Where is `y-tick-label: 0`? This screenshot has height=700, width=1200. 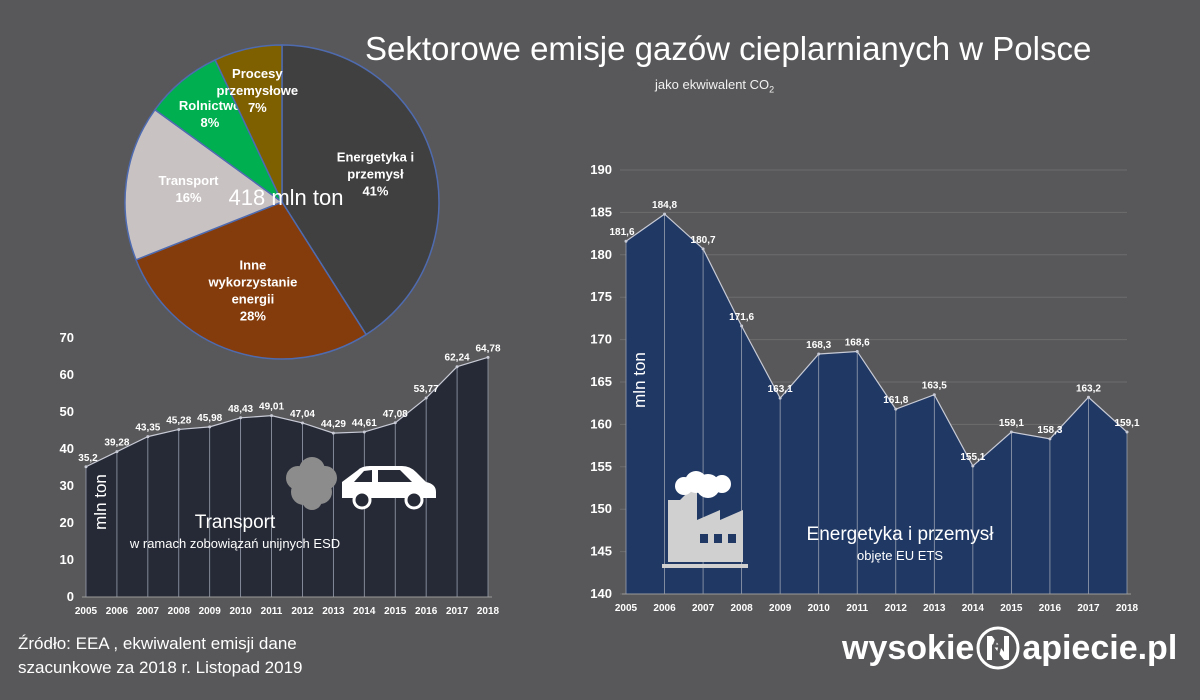 y-tick-label: 0 is located at coordinates (70, 596).